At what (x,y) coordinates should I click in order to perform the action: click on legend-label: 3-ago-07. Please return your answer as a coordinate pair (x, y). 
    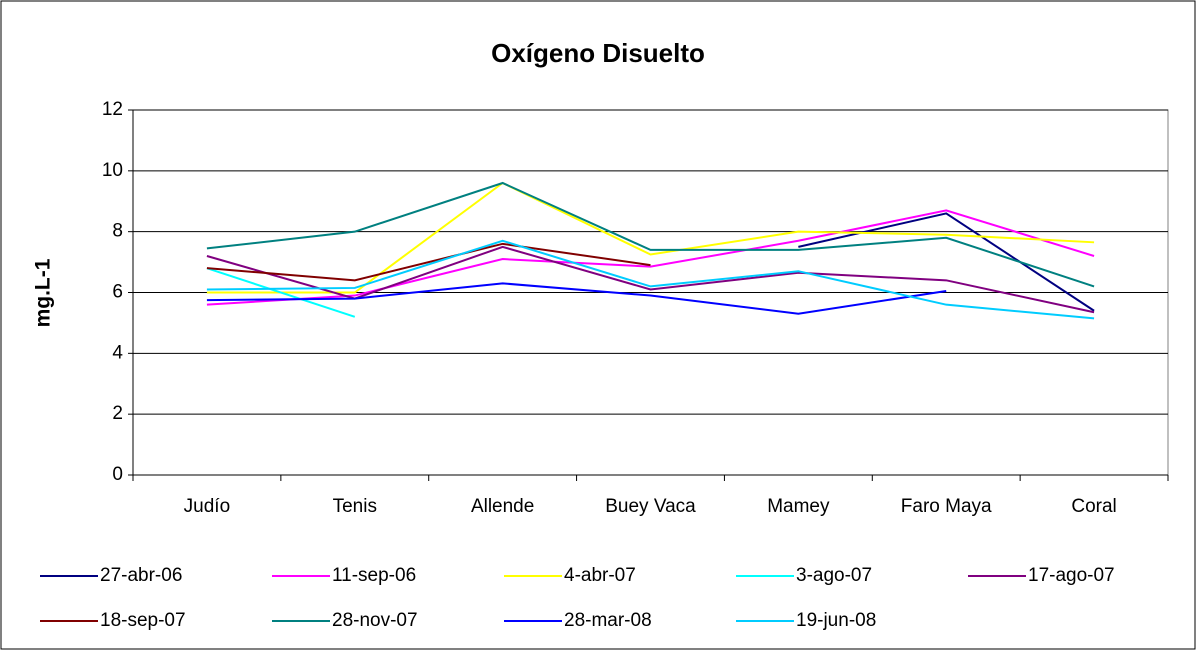
    Looking at the image, I should click on (834, 575).